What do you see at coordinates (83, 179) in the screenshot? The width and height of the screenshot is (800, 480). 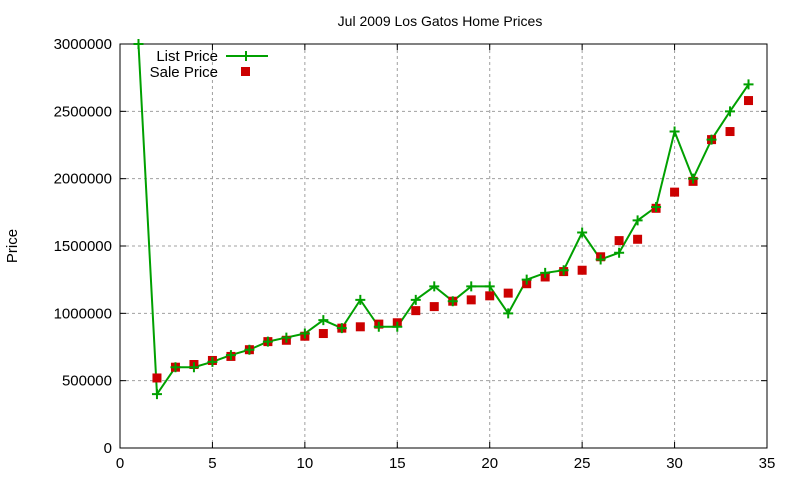 I see `y-tick-label: 2000000` at bounding box center [83, 179].